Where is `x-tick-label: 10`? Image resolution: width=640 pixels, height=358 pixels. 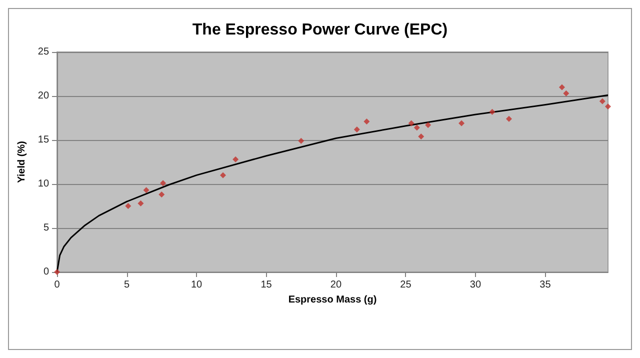
x-tick-label: 10 is located at coordinates (196, 285).